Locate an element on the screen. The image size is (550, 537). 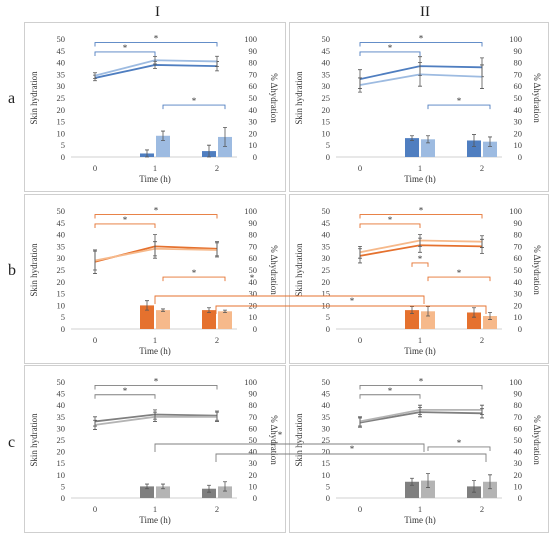
y-tick-label: 25 is located at coordinates (326, 440).